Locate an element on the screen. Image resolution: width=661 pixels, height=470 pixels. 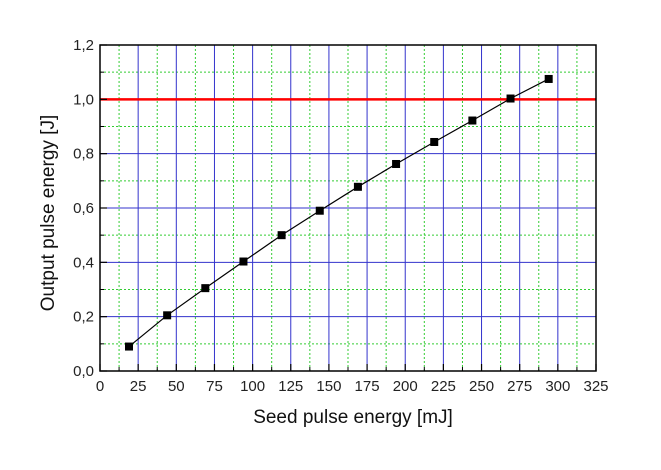
x-tick-label: 250 is located at coordinates (481, 386).